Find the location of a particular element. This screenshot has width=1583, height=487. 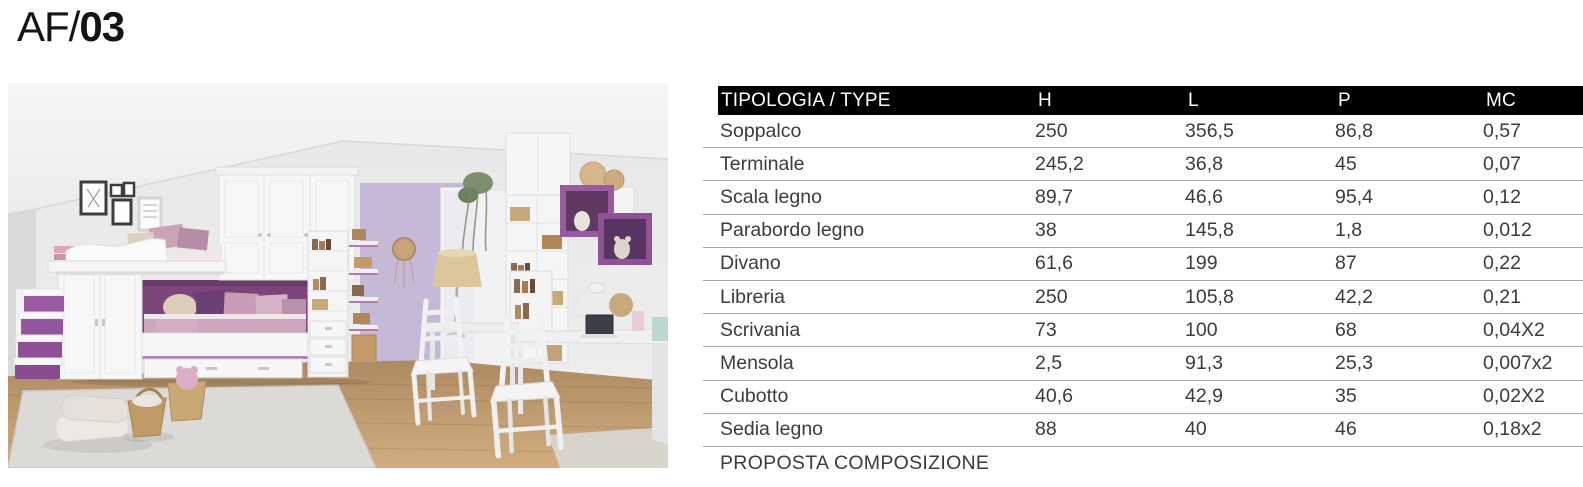

cell-p: 87 is located at coordinates (1346, 263).